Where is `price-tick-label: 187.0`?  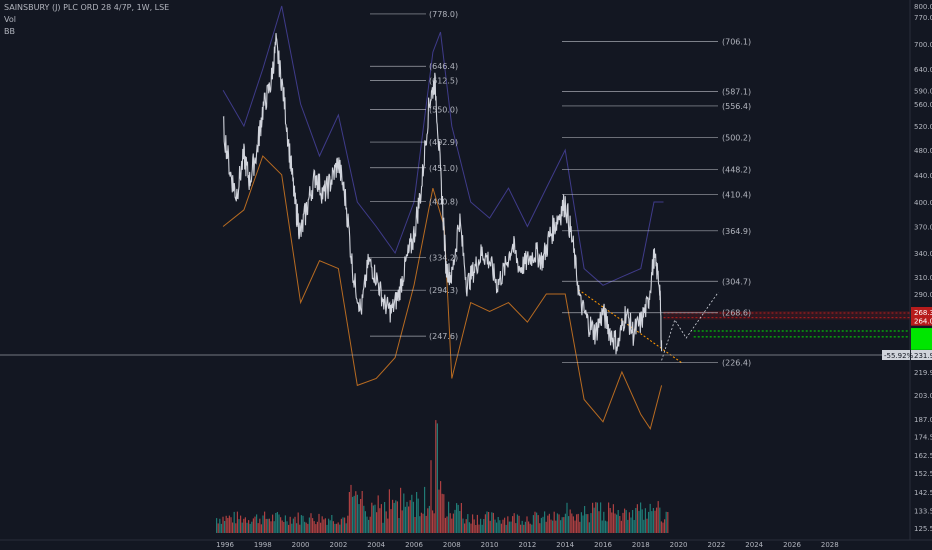
price-tick-label: 187.0 is located at coordinates (923, 420).